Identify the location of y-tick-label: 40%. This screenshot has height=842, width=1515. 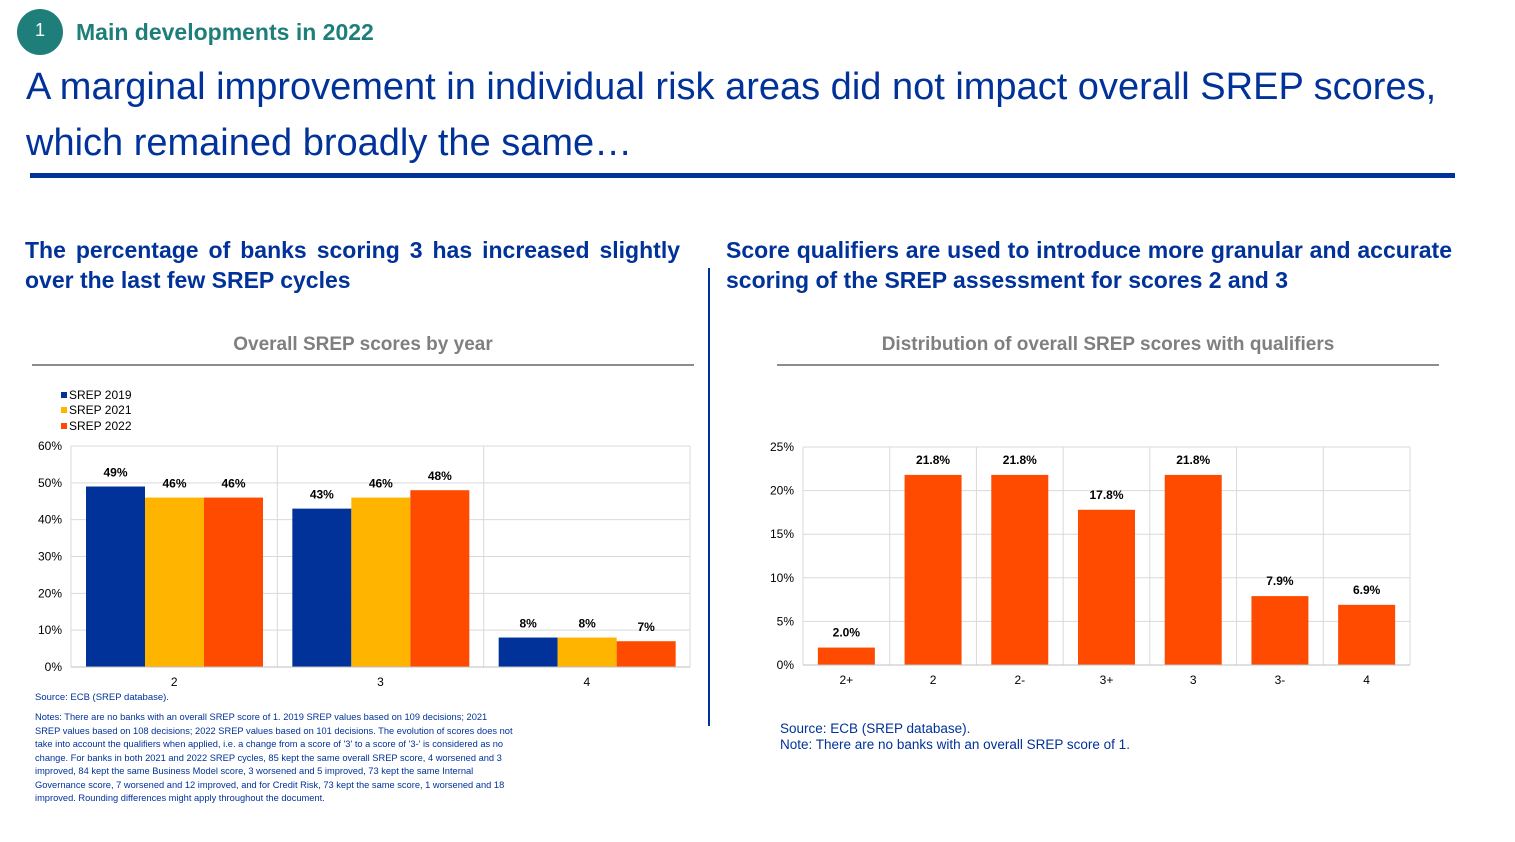
(50, 520).